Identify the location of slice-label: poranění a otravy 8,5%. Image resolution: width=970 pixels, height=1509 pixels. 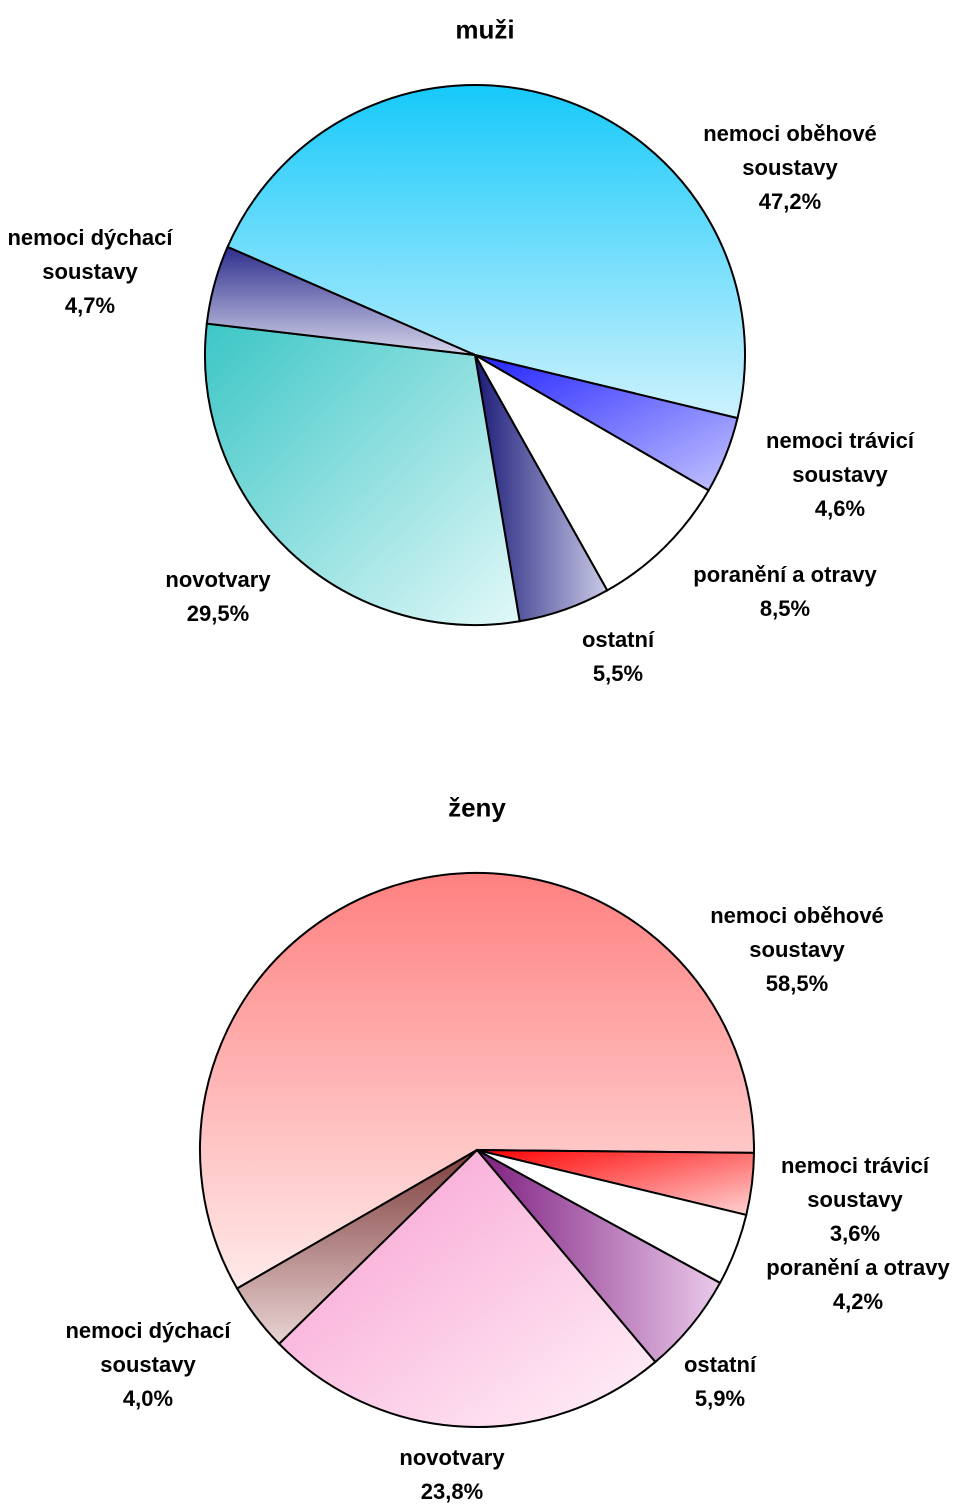
(785, 592).